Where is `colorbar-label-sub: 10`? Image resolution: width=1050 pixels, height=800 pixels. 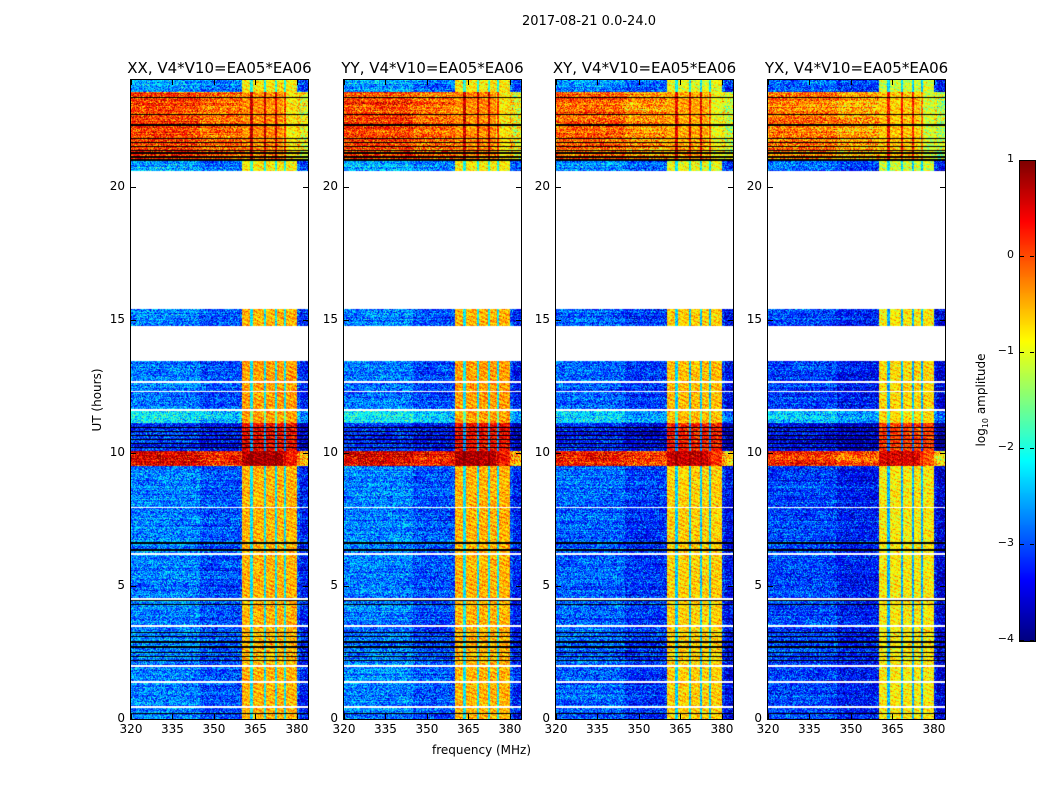
colorbar-label-sub: 10 is located at coordinates (986, 423).